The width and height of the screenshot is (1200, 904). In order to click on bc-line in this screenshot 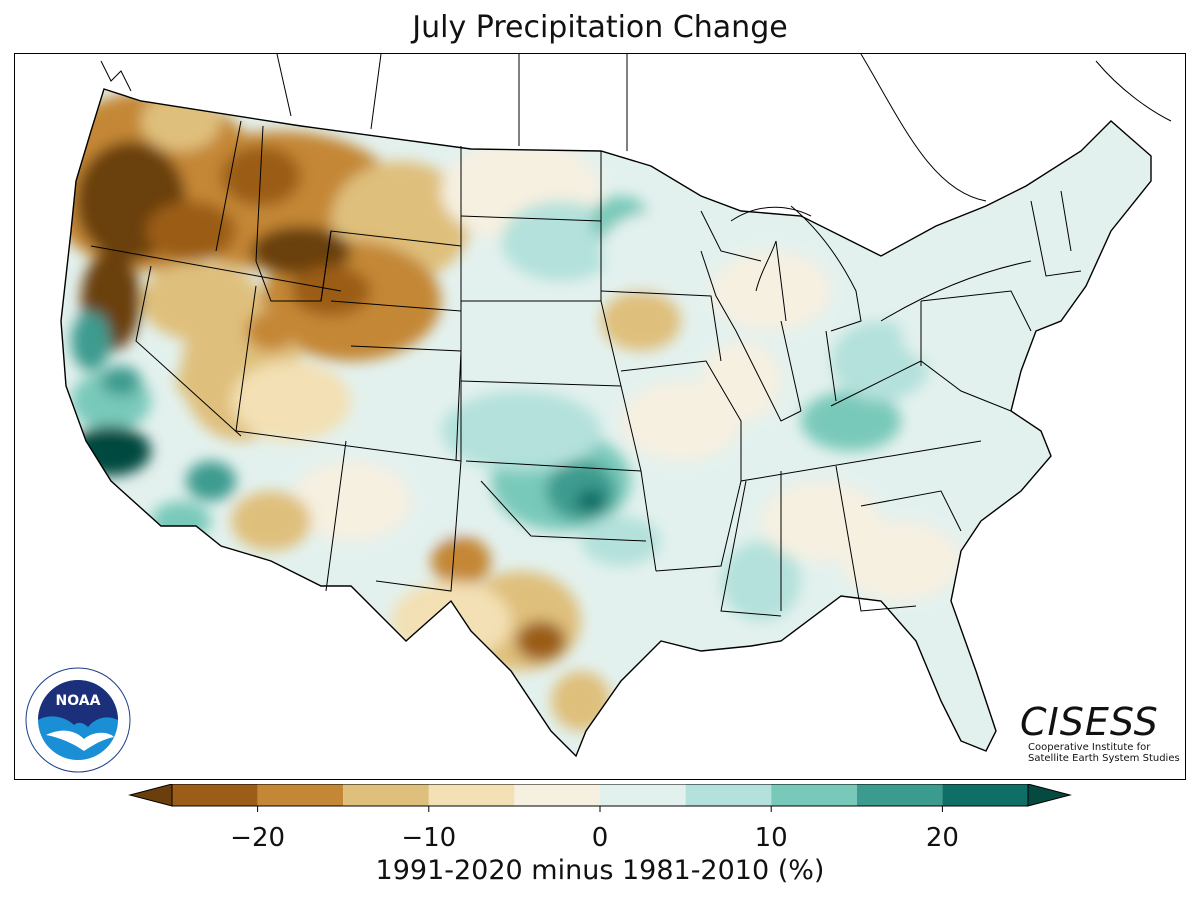, I will do `click(284, 85)`.